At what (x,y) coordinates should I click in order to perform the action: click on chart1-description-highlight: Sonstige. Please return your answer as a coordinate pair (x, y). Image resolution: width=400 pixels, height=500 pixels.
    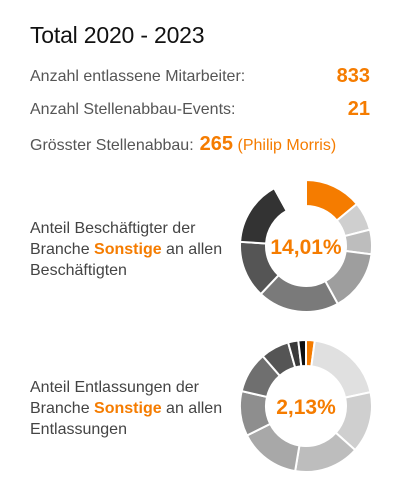
    Looking at the image, I should click on (128, 249).